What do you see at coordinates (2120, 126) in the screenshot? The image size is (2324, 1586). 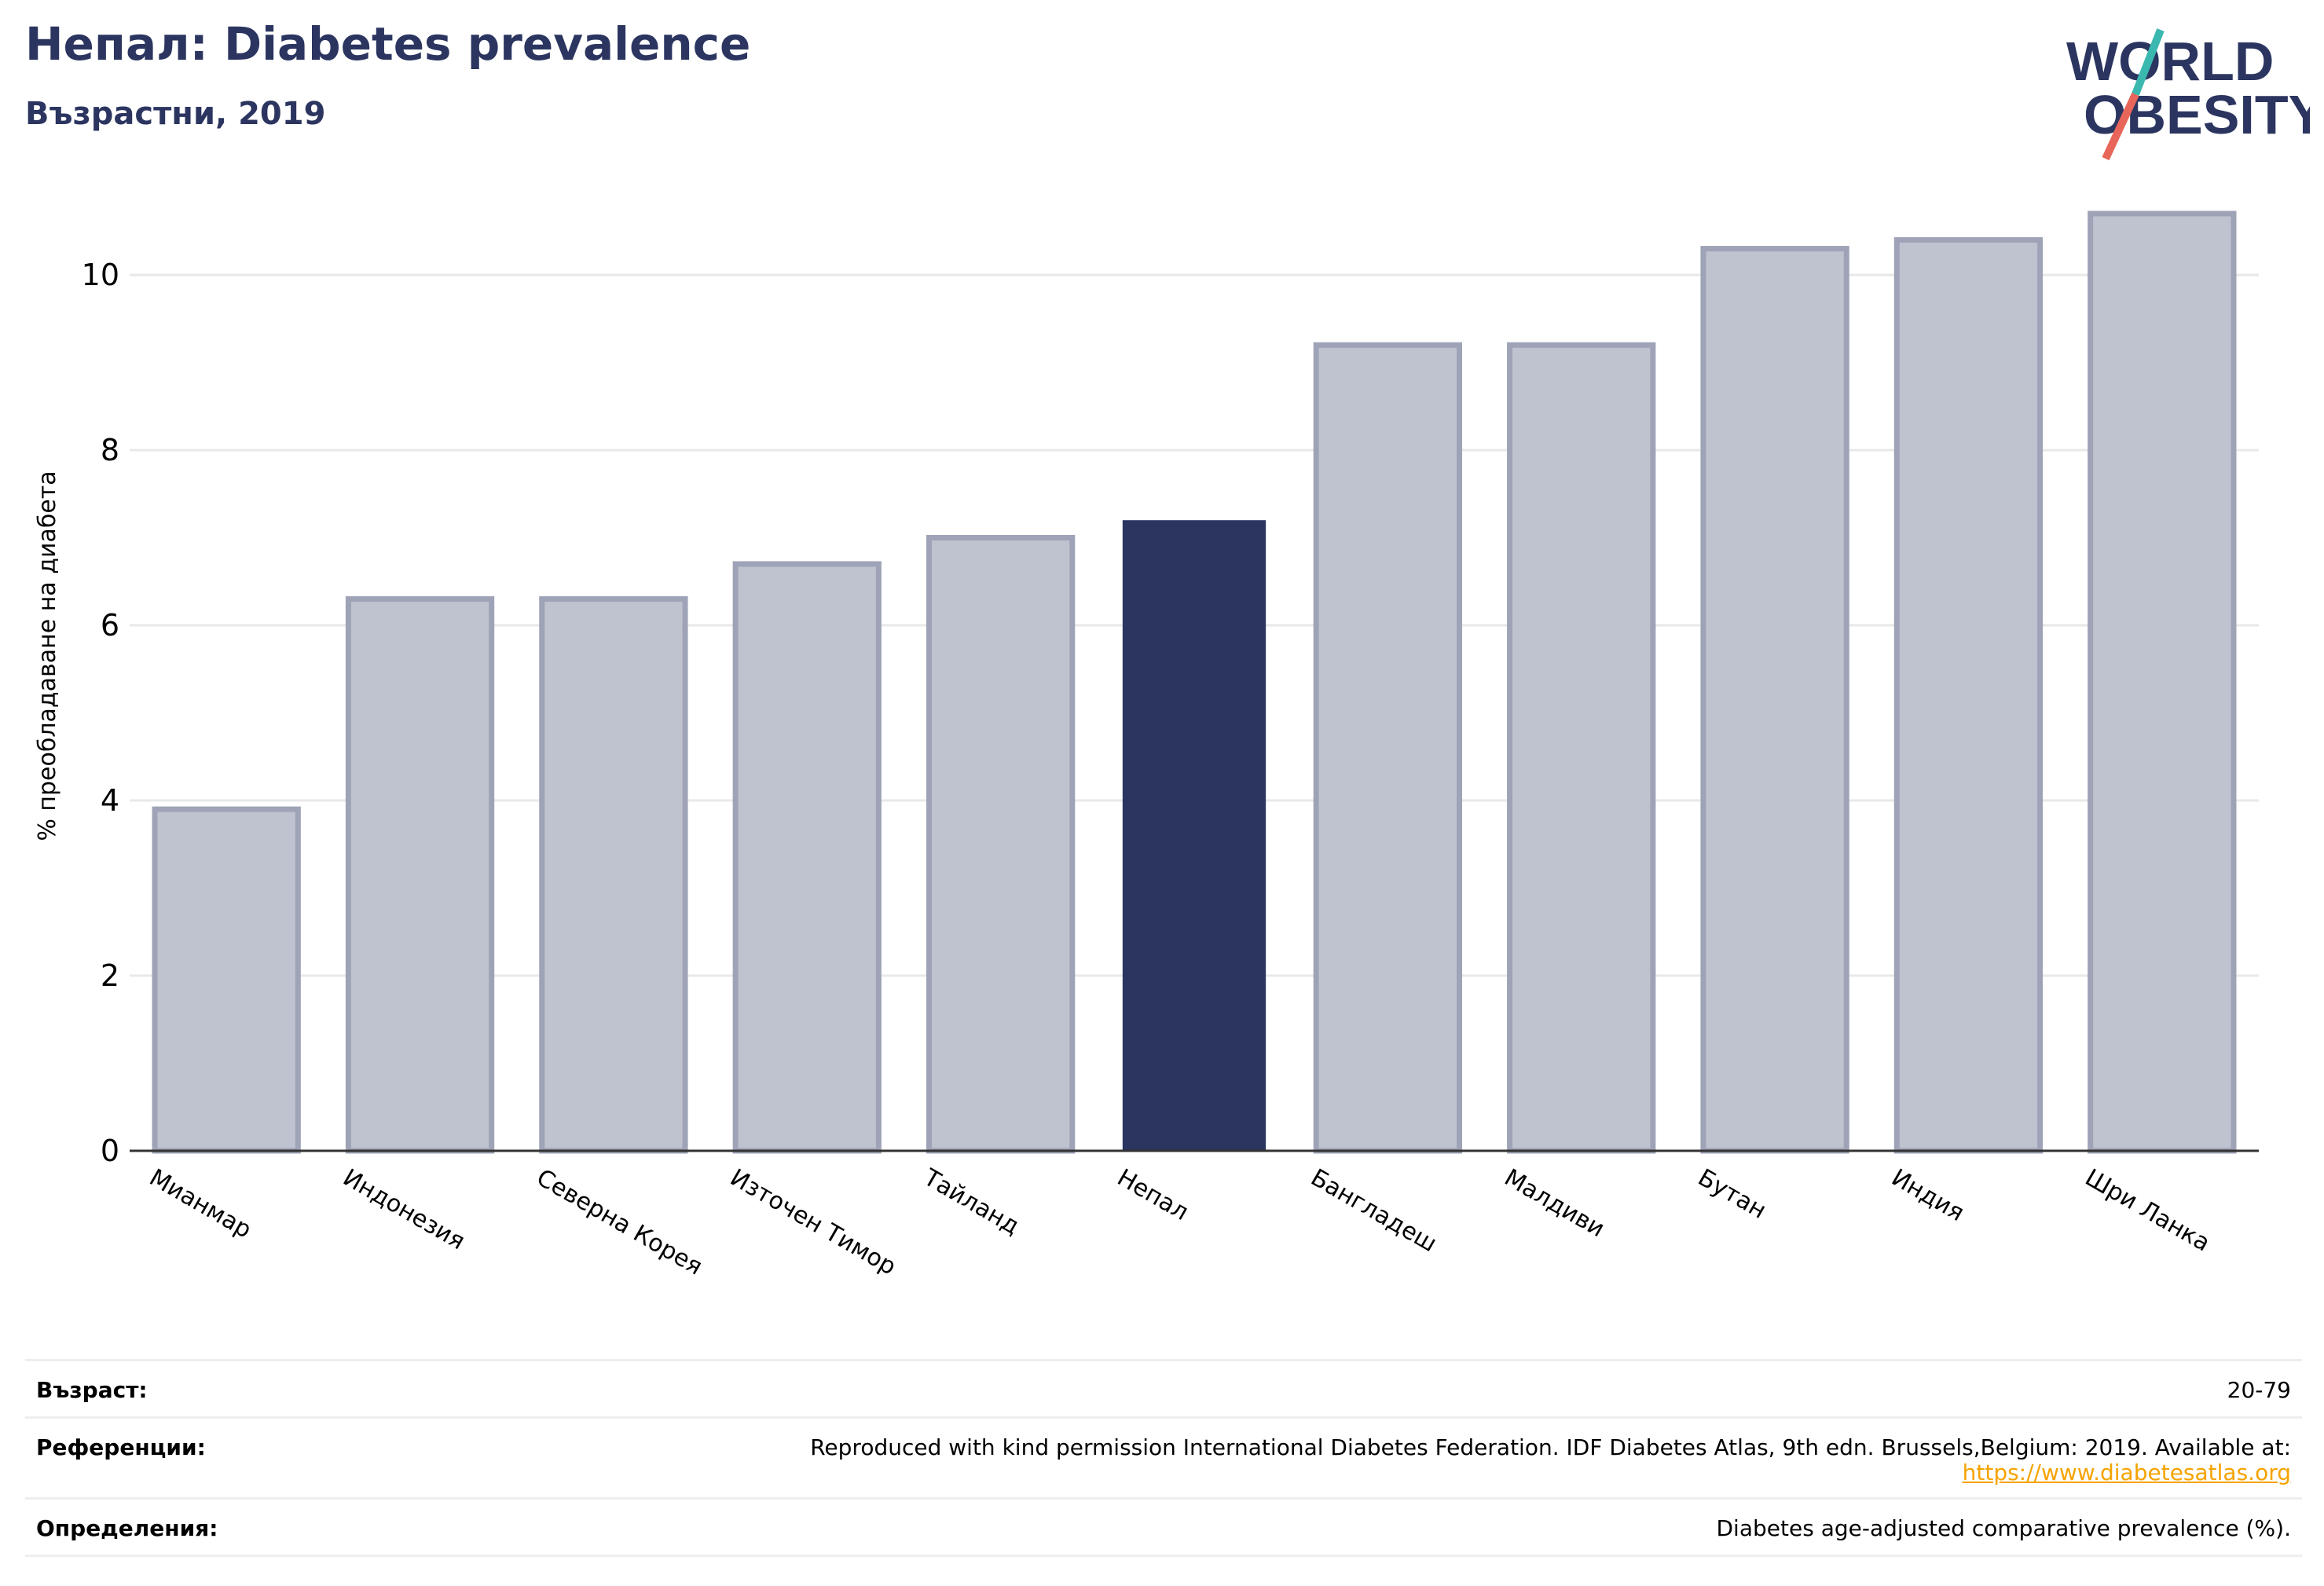 I see `logo-red-slash` at bounding box center [2120, 126].